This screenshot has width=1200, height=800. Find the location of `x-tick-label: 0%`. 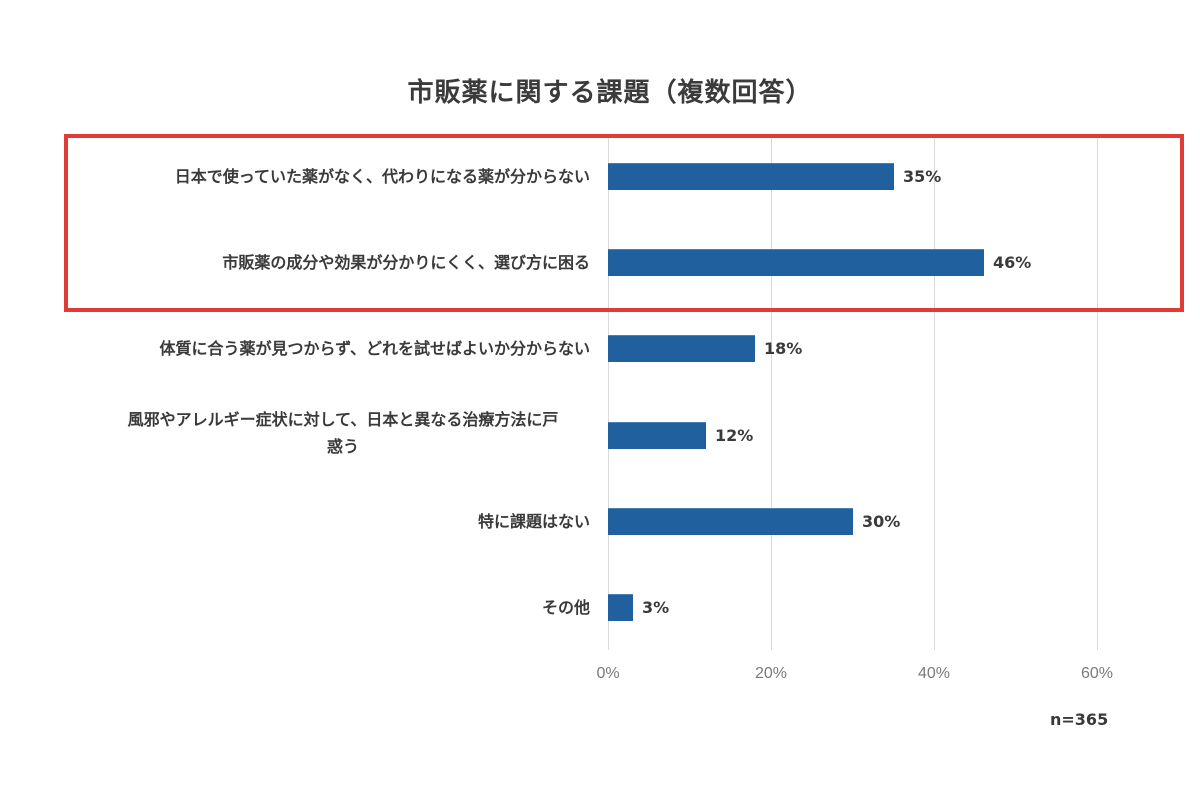

x-tick-label: 0% is located at coordinates (608, 673).